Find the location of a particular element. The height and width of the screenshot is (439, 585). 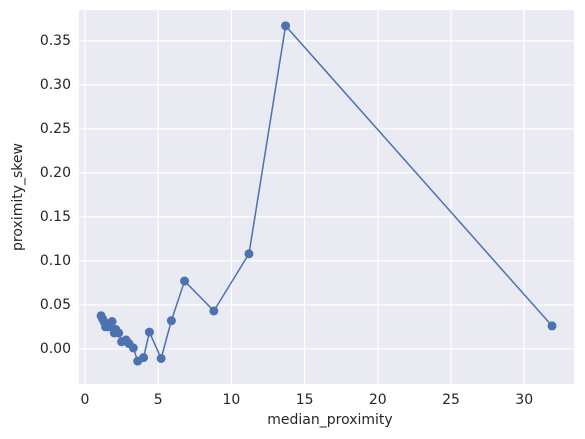

y-tick-label: 0.00 is located at coordinates (55, 349).